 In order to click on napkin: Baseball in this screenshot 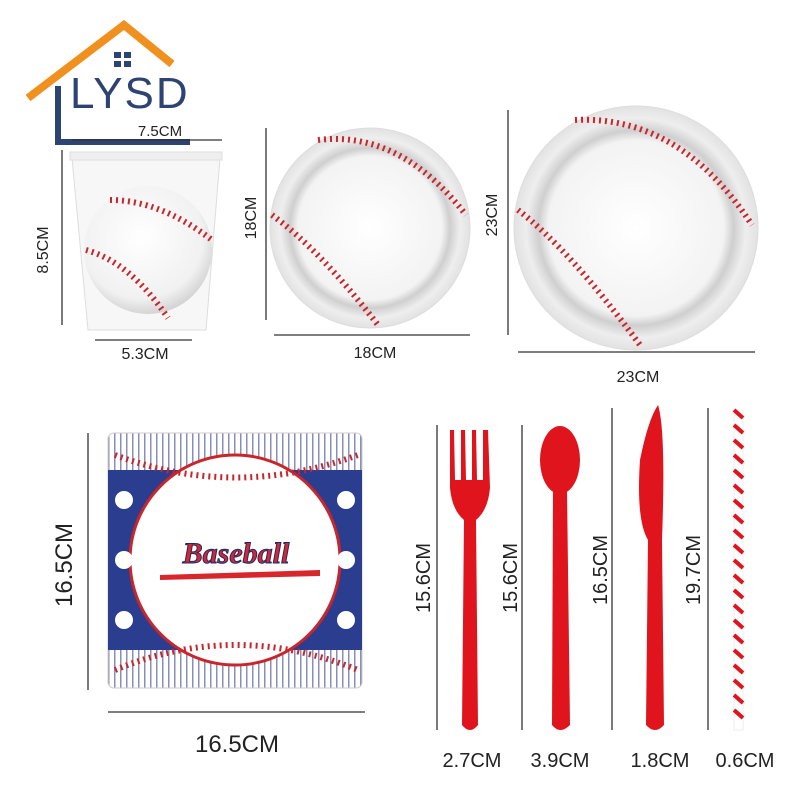, I will do `click(235, 560)`.